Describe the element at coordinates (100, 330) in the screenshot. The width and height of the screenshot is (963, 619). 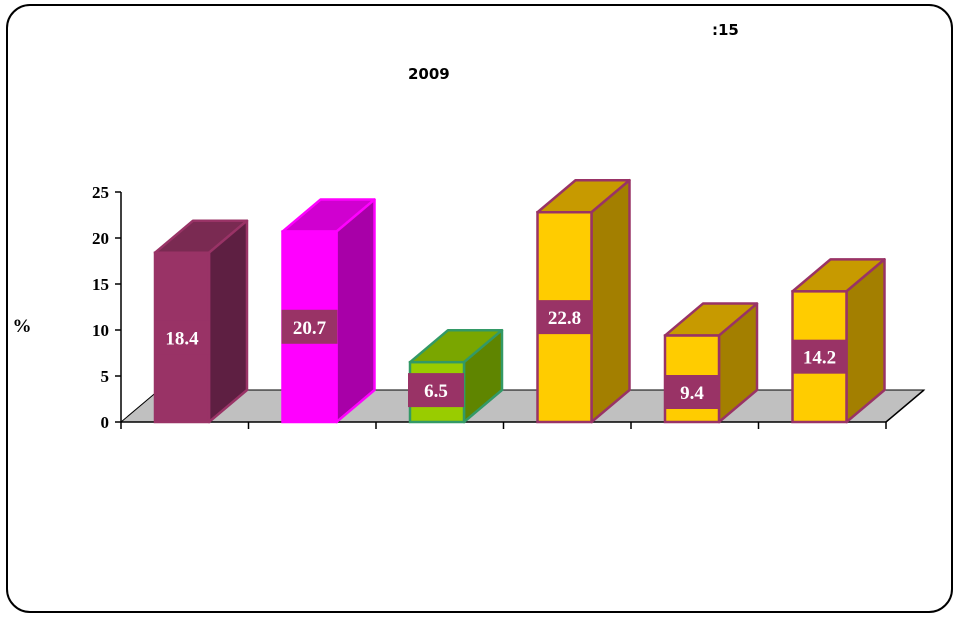
I see `y-tick-label: 10` at that location.